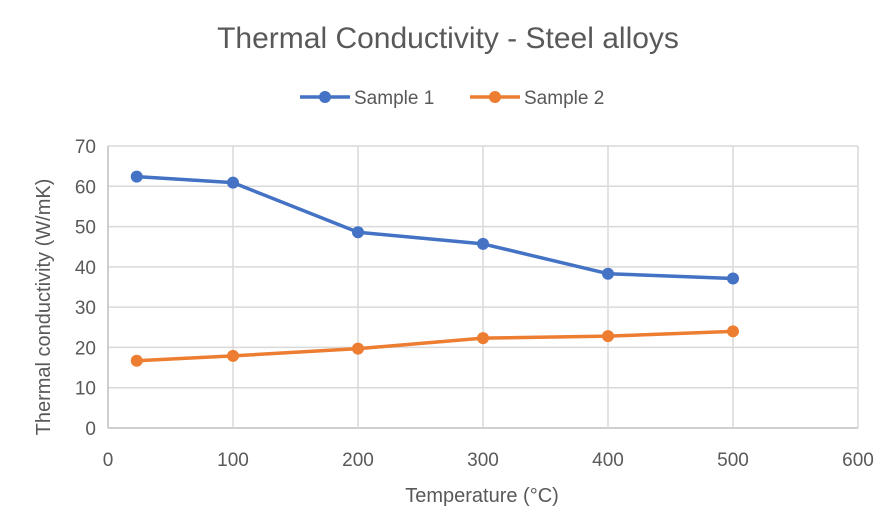 The image size is (890, 520). Describe the element at coordinates (858, 460) in the screenshot. I see `x-tick-label: 600` at that location.